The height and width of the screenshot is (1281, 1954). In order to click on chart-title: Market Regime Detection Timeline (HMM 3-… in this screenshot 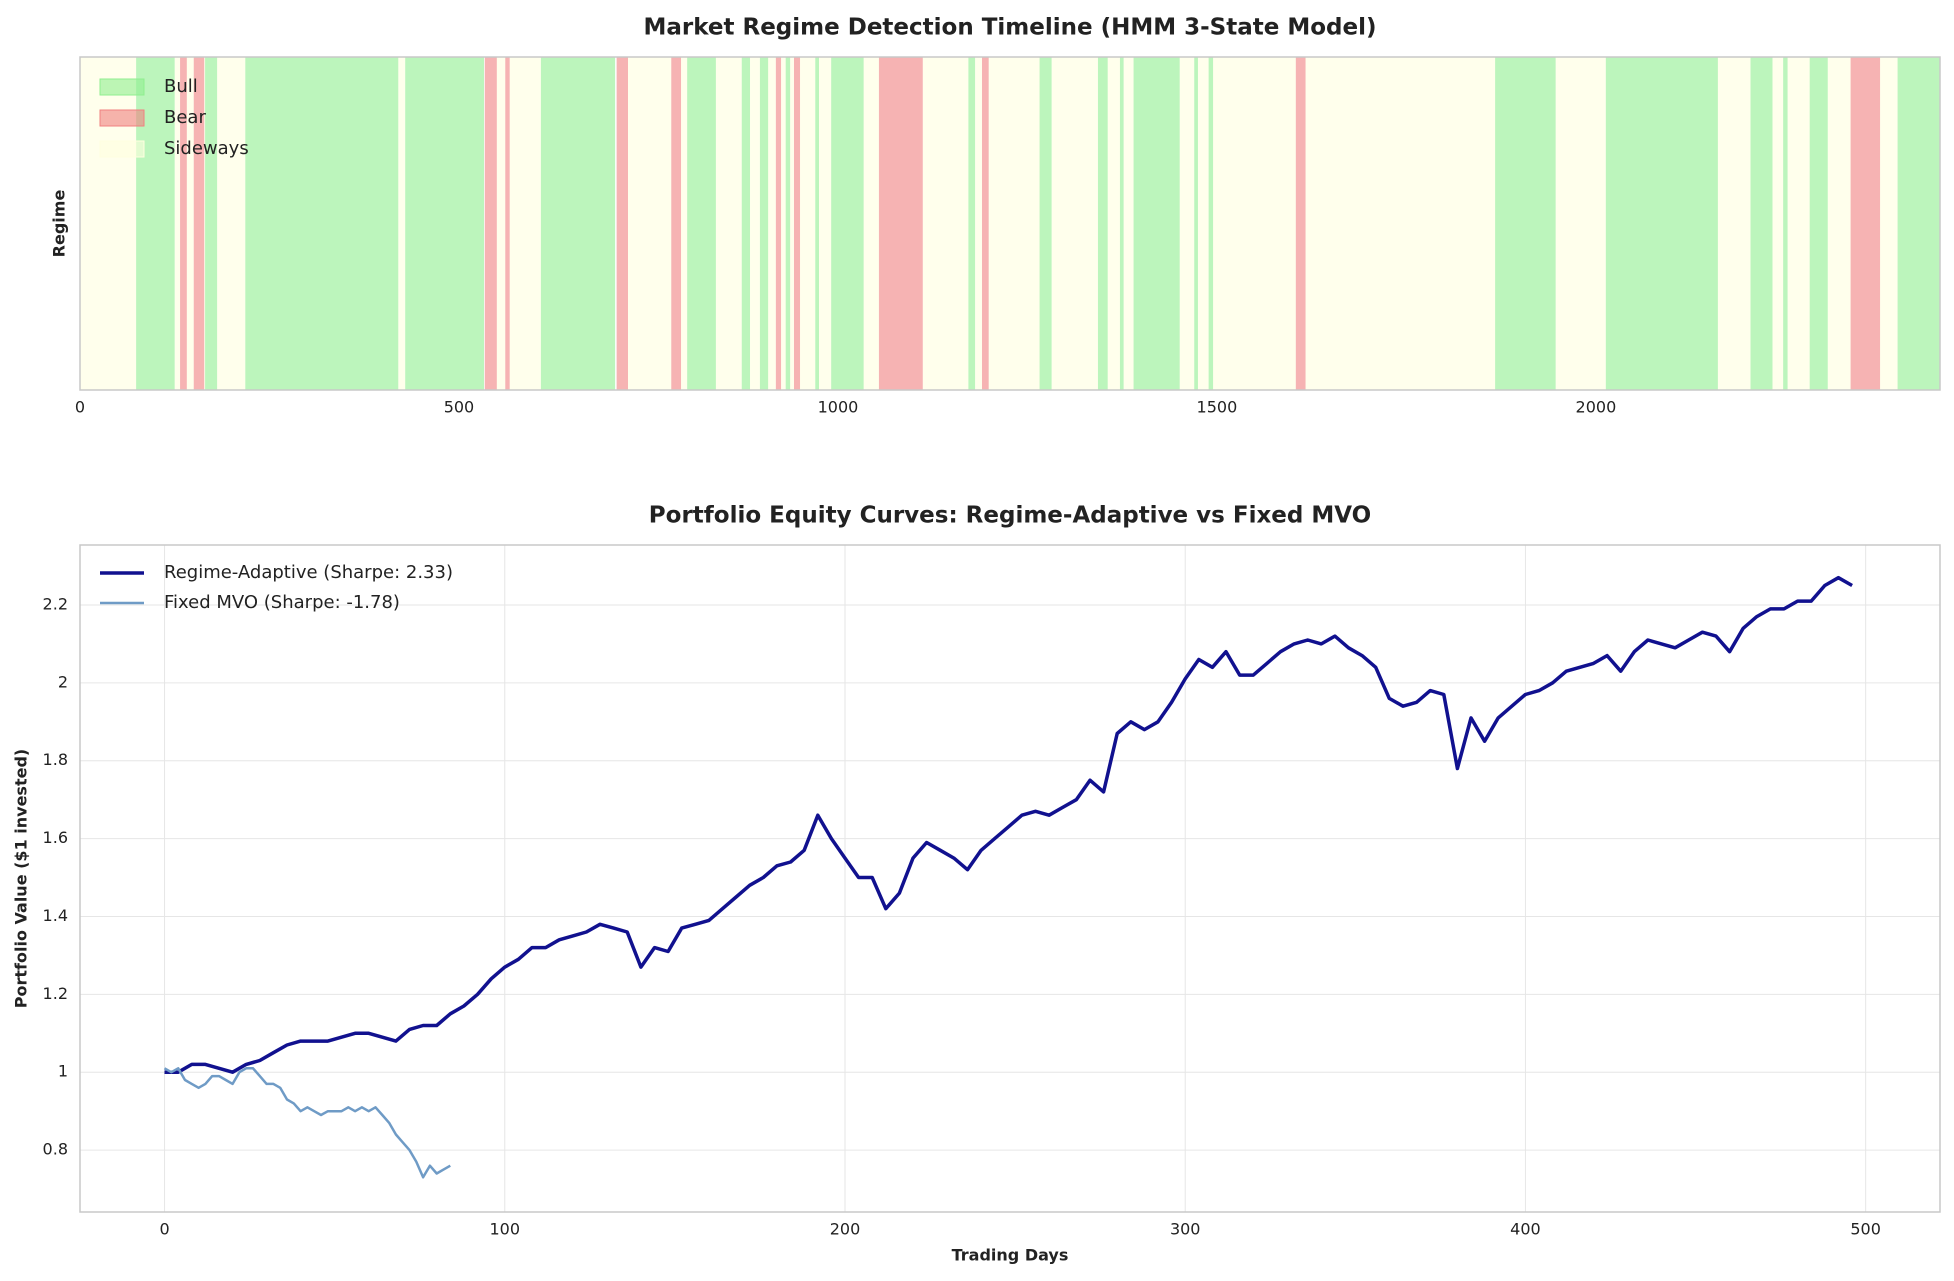, I will do `click(1009, 28)`.